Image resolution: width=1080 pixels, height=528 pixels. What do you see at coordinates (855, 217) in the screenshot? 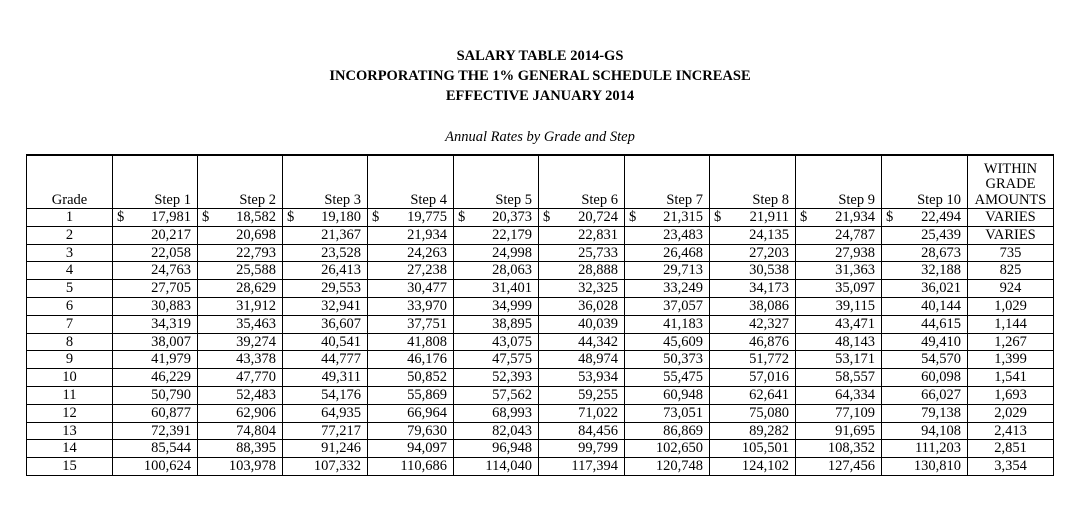
I see `salary-amount: 21,934` at bounding box center [855, 217].